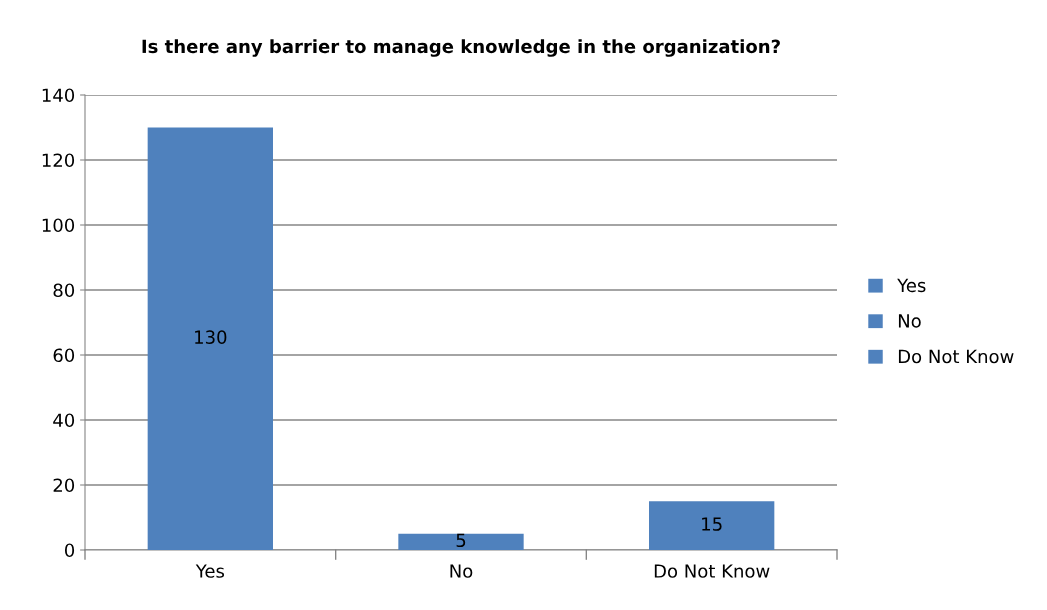  I want to click on y-tick-label: 120, so click(58, 160).